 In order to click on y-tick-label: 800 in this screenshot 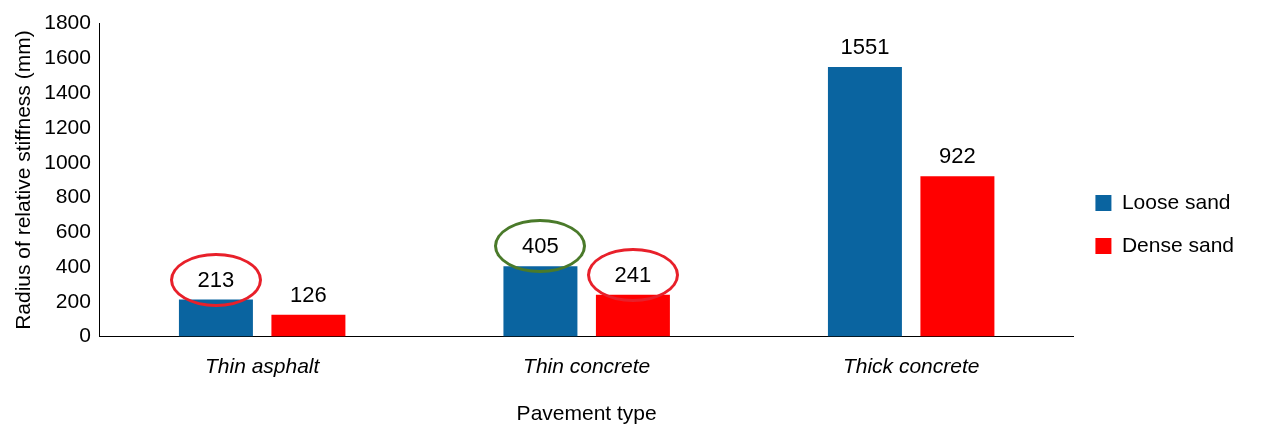, I will do `click(73, 196)`.